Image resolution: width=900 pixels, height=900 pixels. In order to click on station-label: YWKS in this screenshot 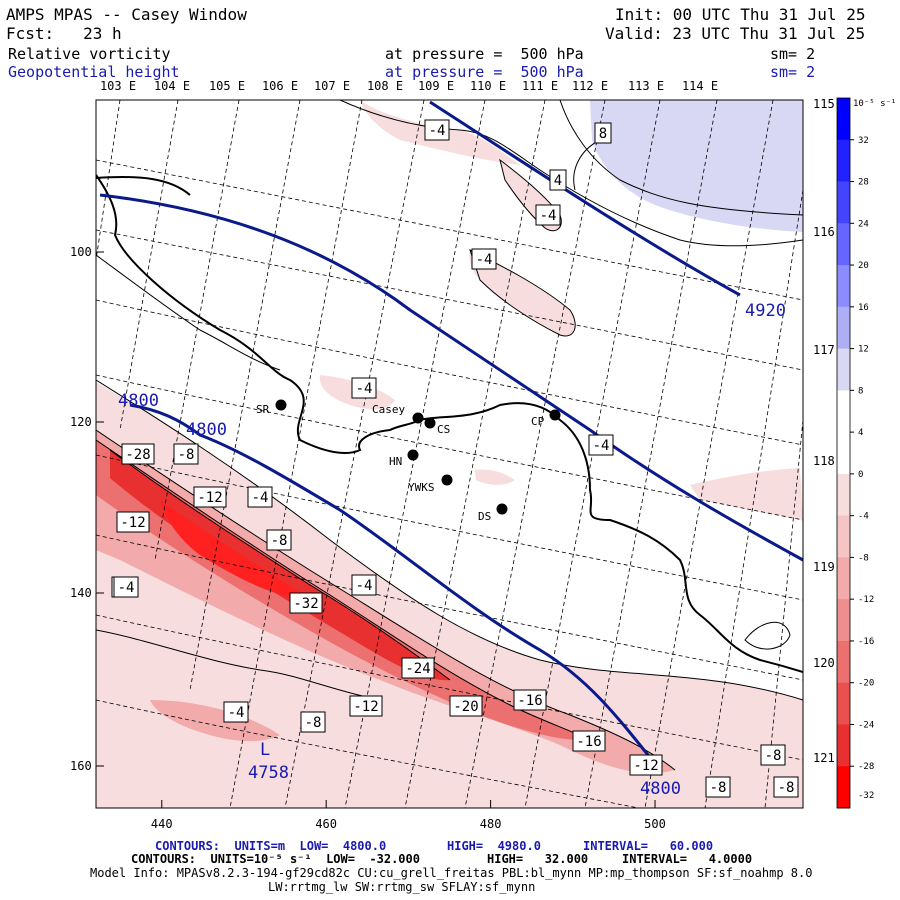, I will do `click(421, 487)`.